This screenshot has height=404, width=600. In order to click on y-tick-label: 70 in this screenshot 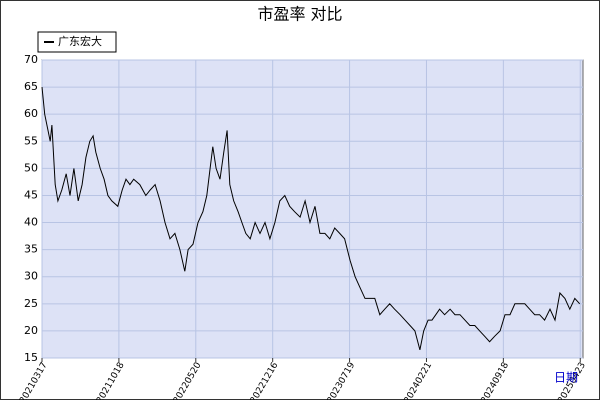, I will do `click(31, 59)`.